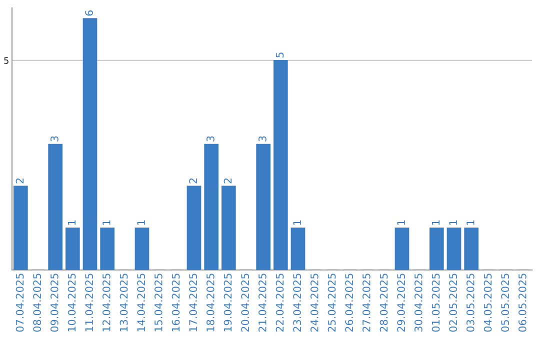 The height and width of the screenshot is (340, 540). I want to click on x-tick-label: 10.04.2025, so click(72, 303).